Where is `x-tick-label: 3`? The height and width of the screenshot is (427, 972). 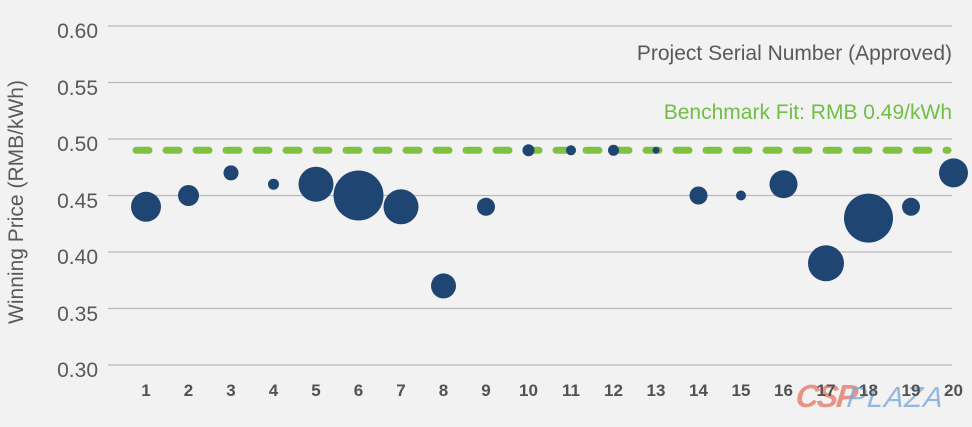
x-tick-label: 3 is located at coordinates (231, 390).